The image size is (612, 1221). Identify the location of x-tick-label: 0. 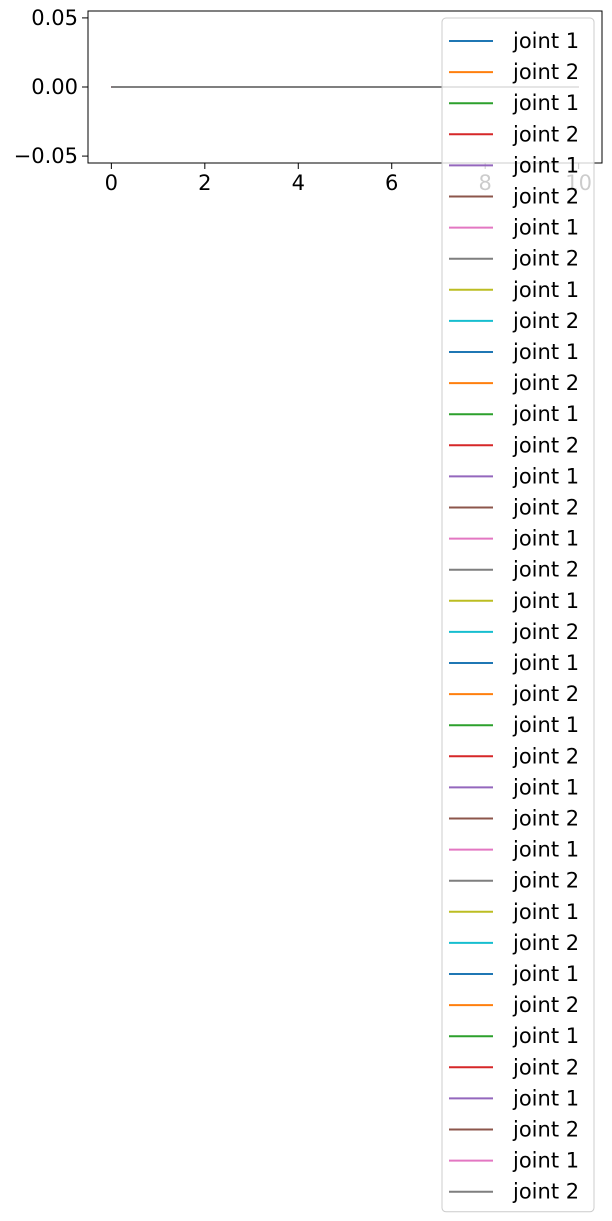
(111, 183).